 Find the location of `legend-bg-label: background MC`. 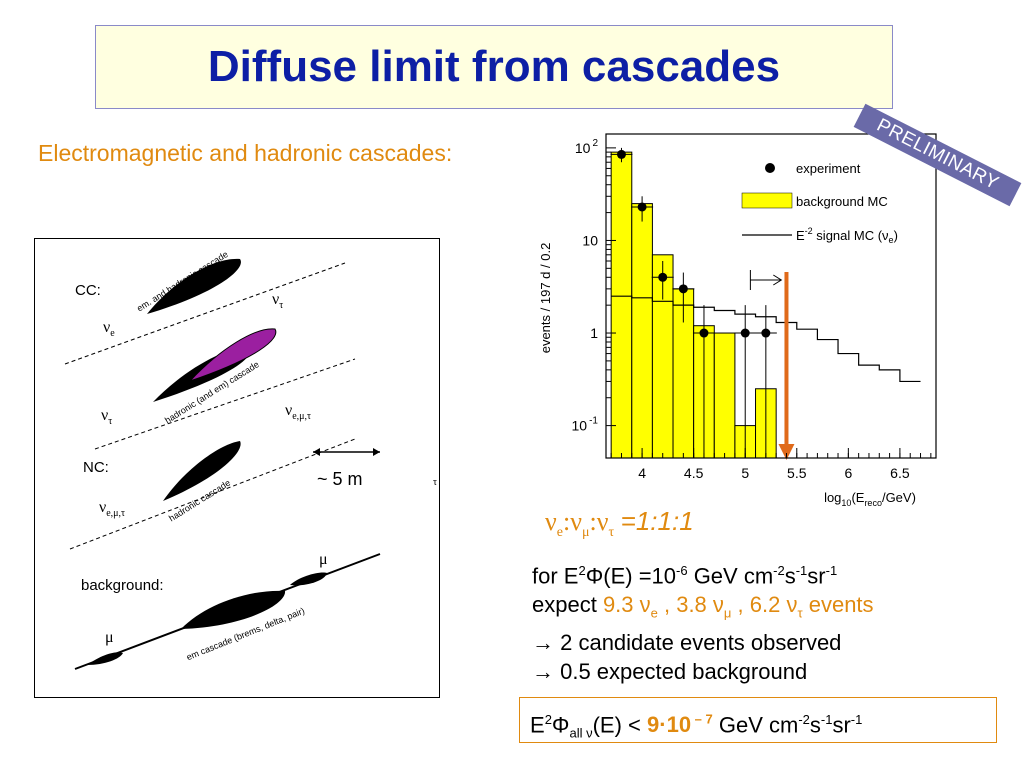

legend-bg-label: background MC is located at coordinates (842, 201).